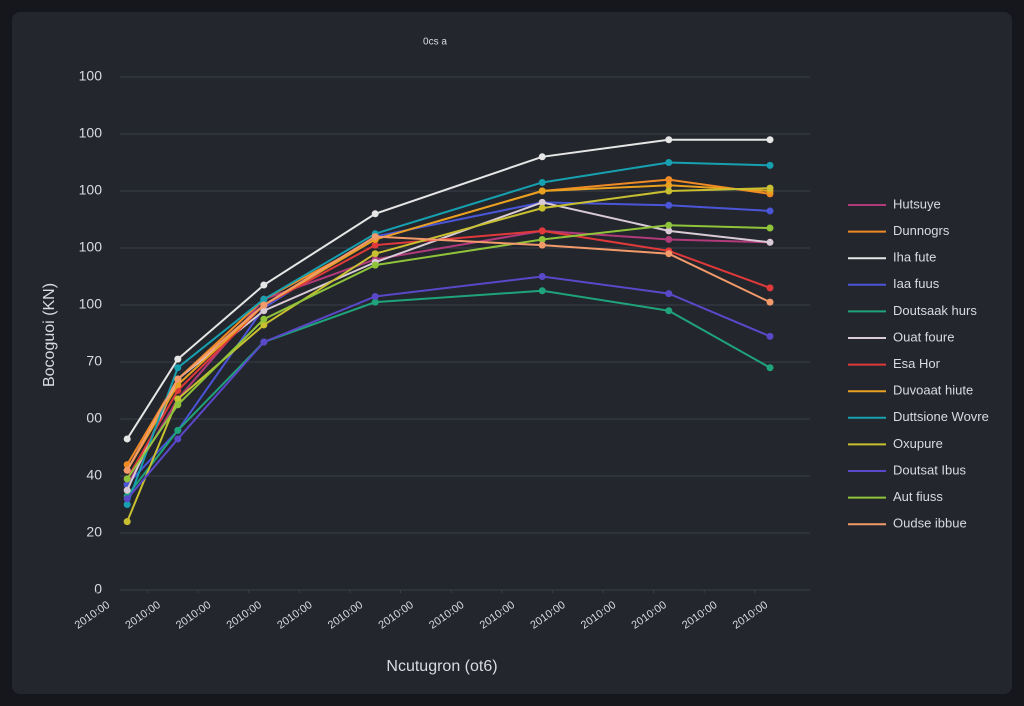 The width and height of the screenshot is (1024, 706). What do you see at coordinates (918, 443) in the screenshot?
I see `legend-label: Oxupure` at bounding box center [918, 443].